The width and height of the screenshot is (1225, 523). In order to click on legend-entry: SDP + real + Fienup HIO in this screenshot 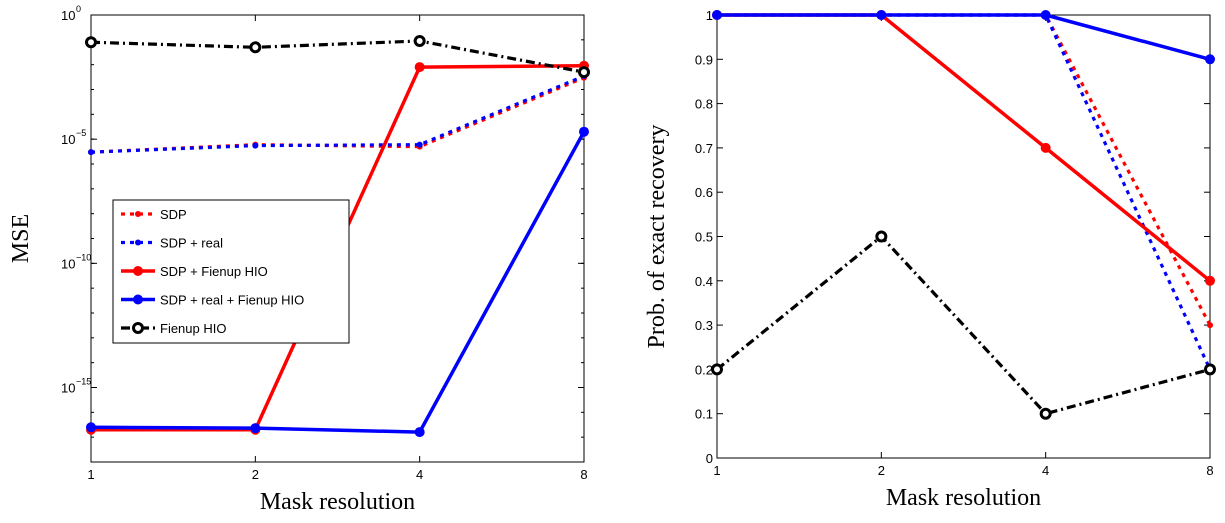, I will do `click(212, 300)`.